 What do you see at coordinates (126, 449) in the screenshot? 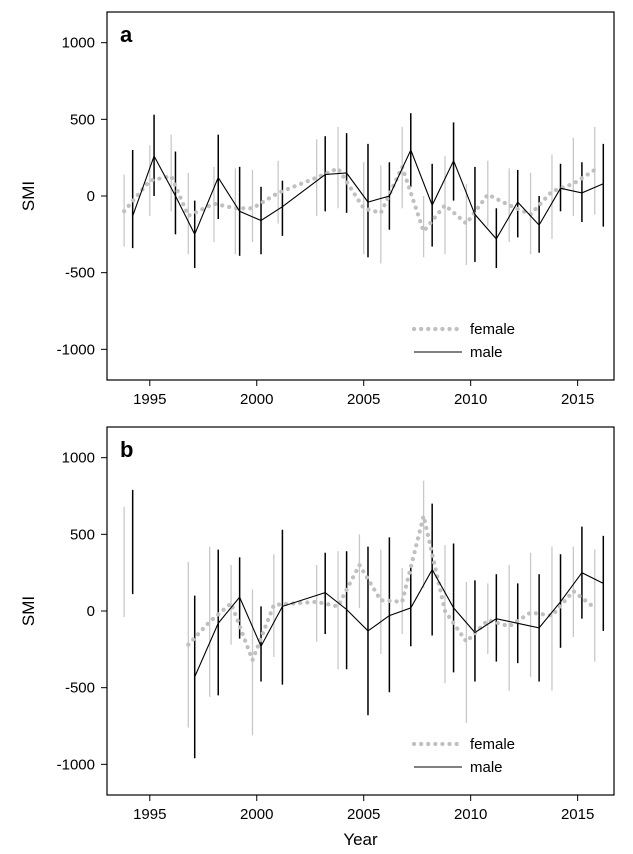
I see `panel-label: b` at bounding box center [126, 449].